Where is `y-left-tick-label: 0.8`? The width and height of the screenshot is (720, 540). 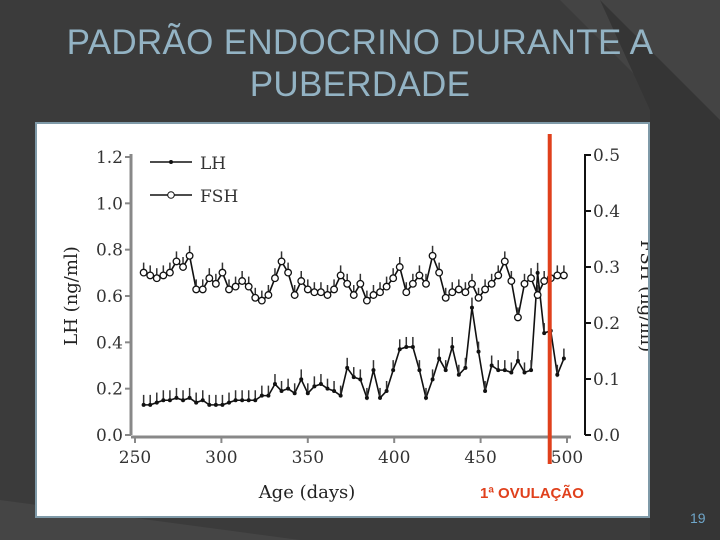
y-left-tick-label: 0.8 is located at coordinates (109, 251).